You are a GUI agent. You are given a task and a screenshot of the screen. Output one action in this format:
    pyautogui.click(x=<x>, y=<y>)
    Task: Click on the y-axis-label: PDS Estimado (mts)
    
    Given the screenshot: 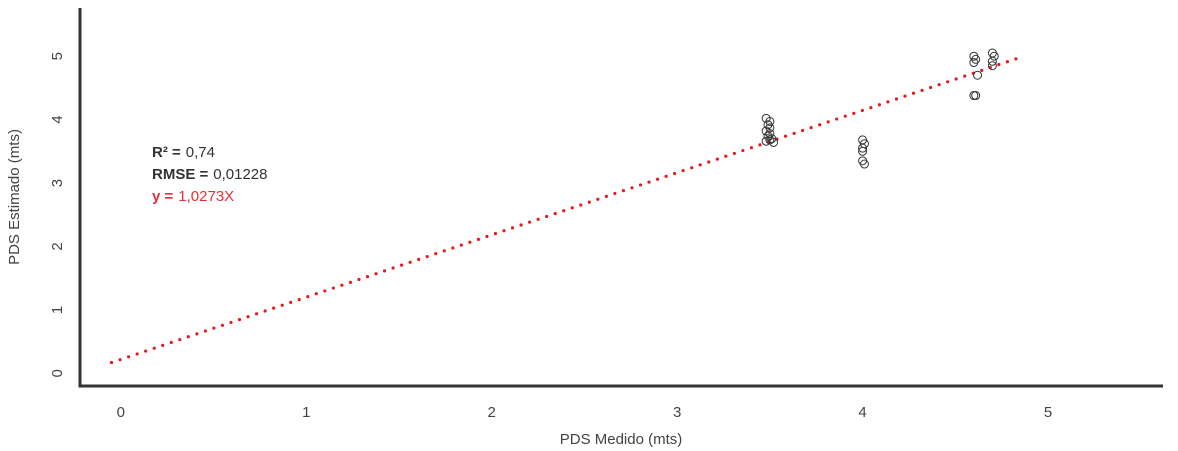 What is the action you would take?
    pyautogui.click(x=14, y=197)
    